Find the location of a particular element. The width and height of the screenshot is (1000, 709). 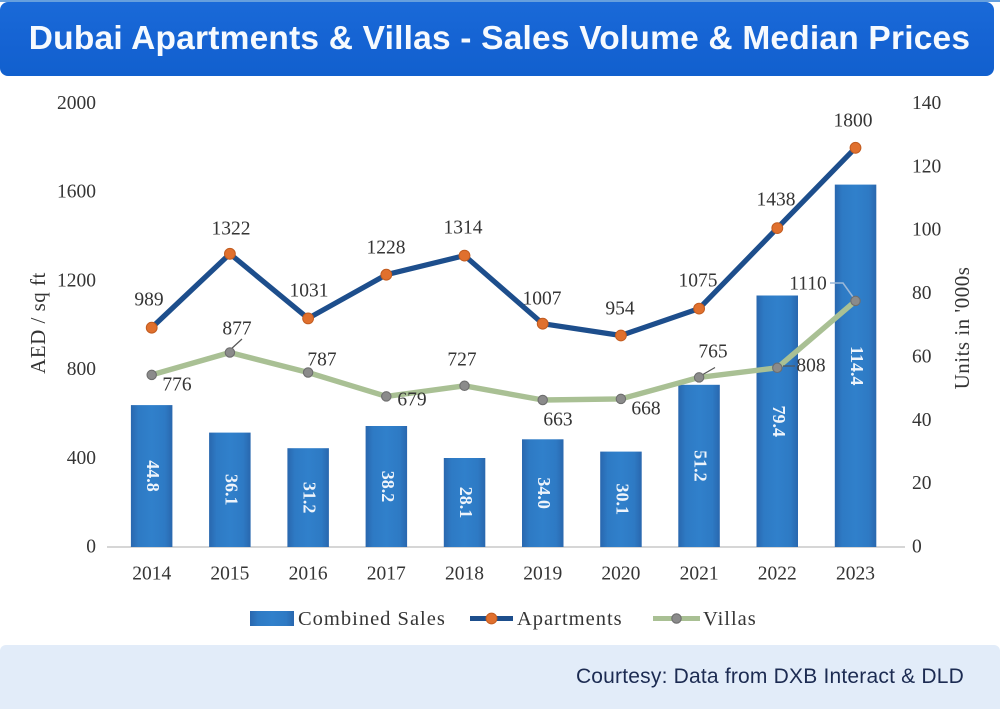

svg-text: 51.2 is located at coordinates (701, 466).